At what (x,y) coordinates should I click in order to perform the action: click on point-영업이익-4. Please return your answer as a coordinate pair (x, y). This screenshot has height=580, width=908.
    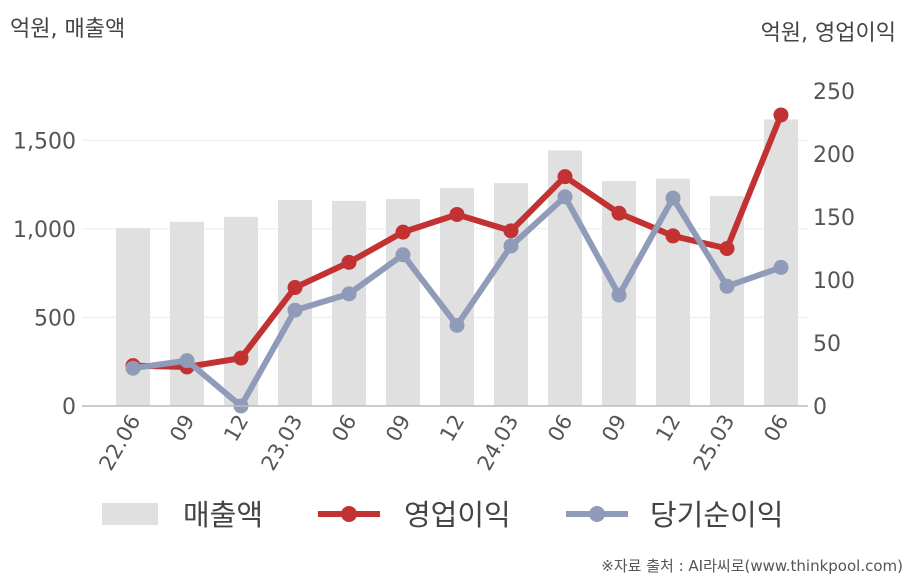
    Looking at the image, I should click on (349, 262).